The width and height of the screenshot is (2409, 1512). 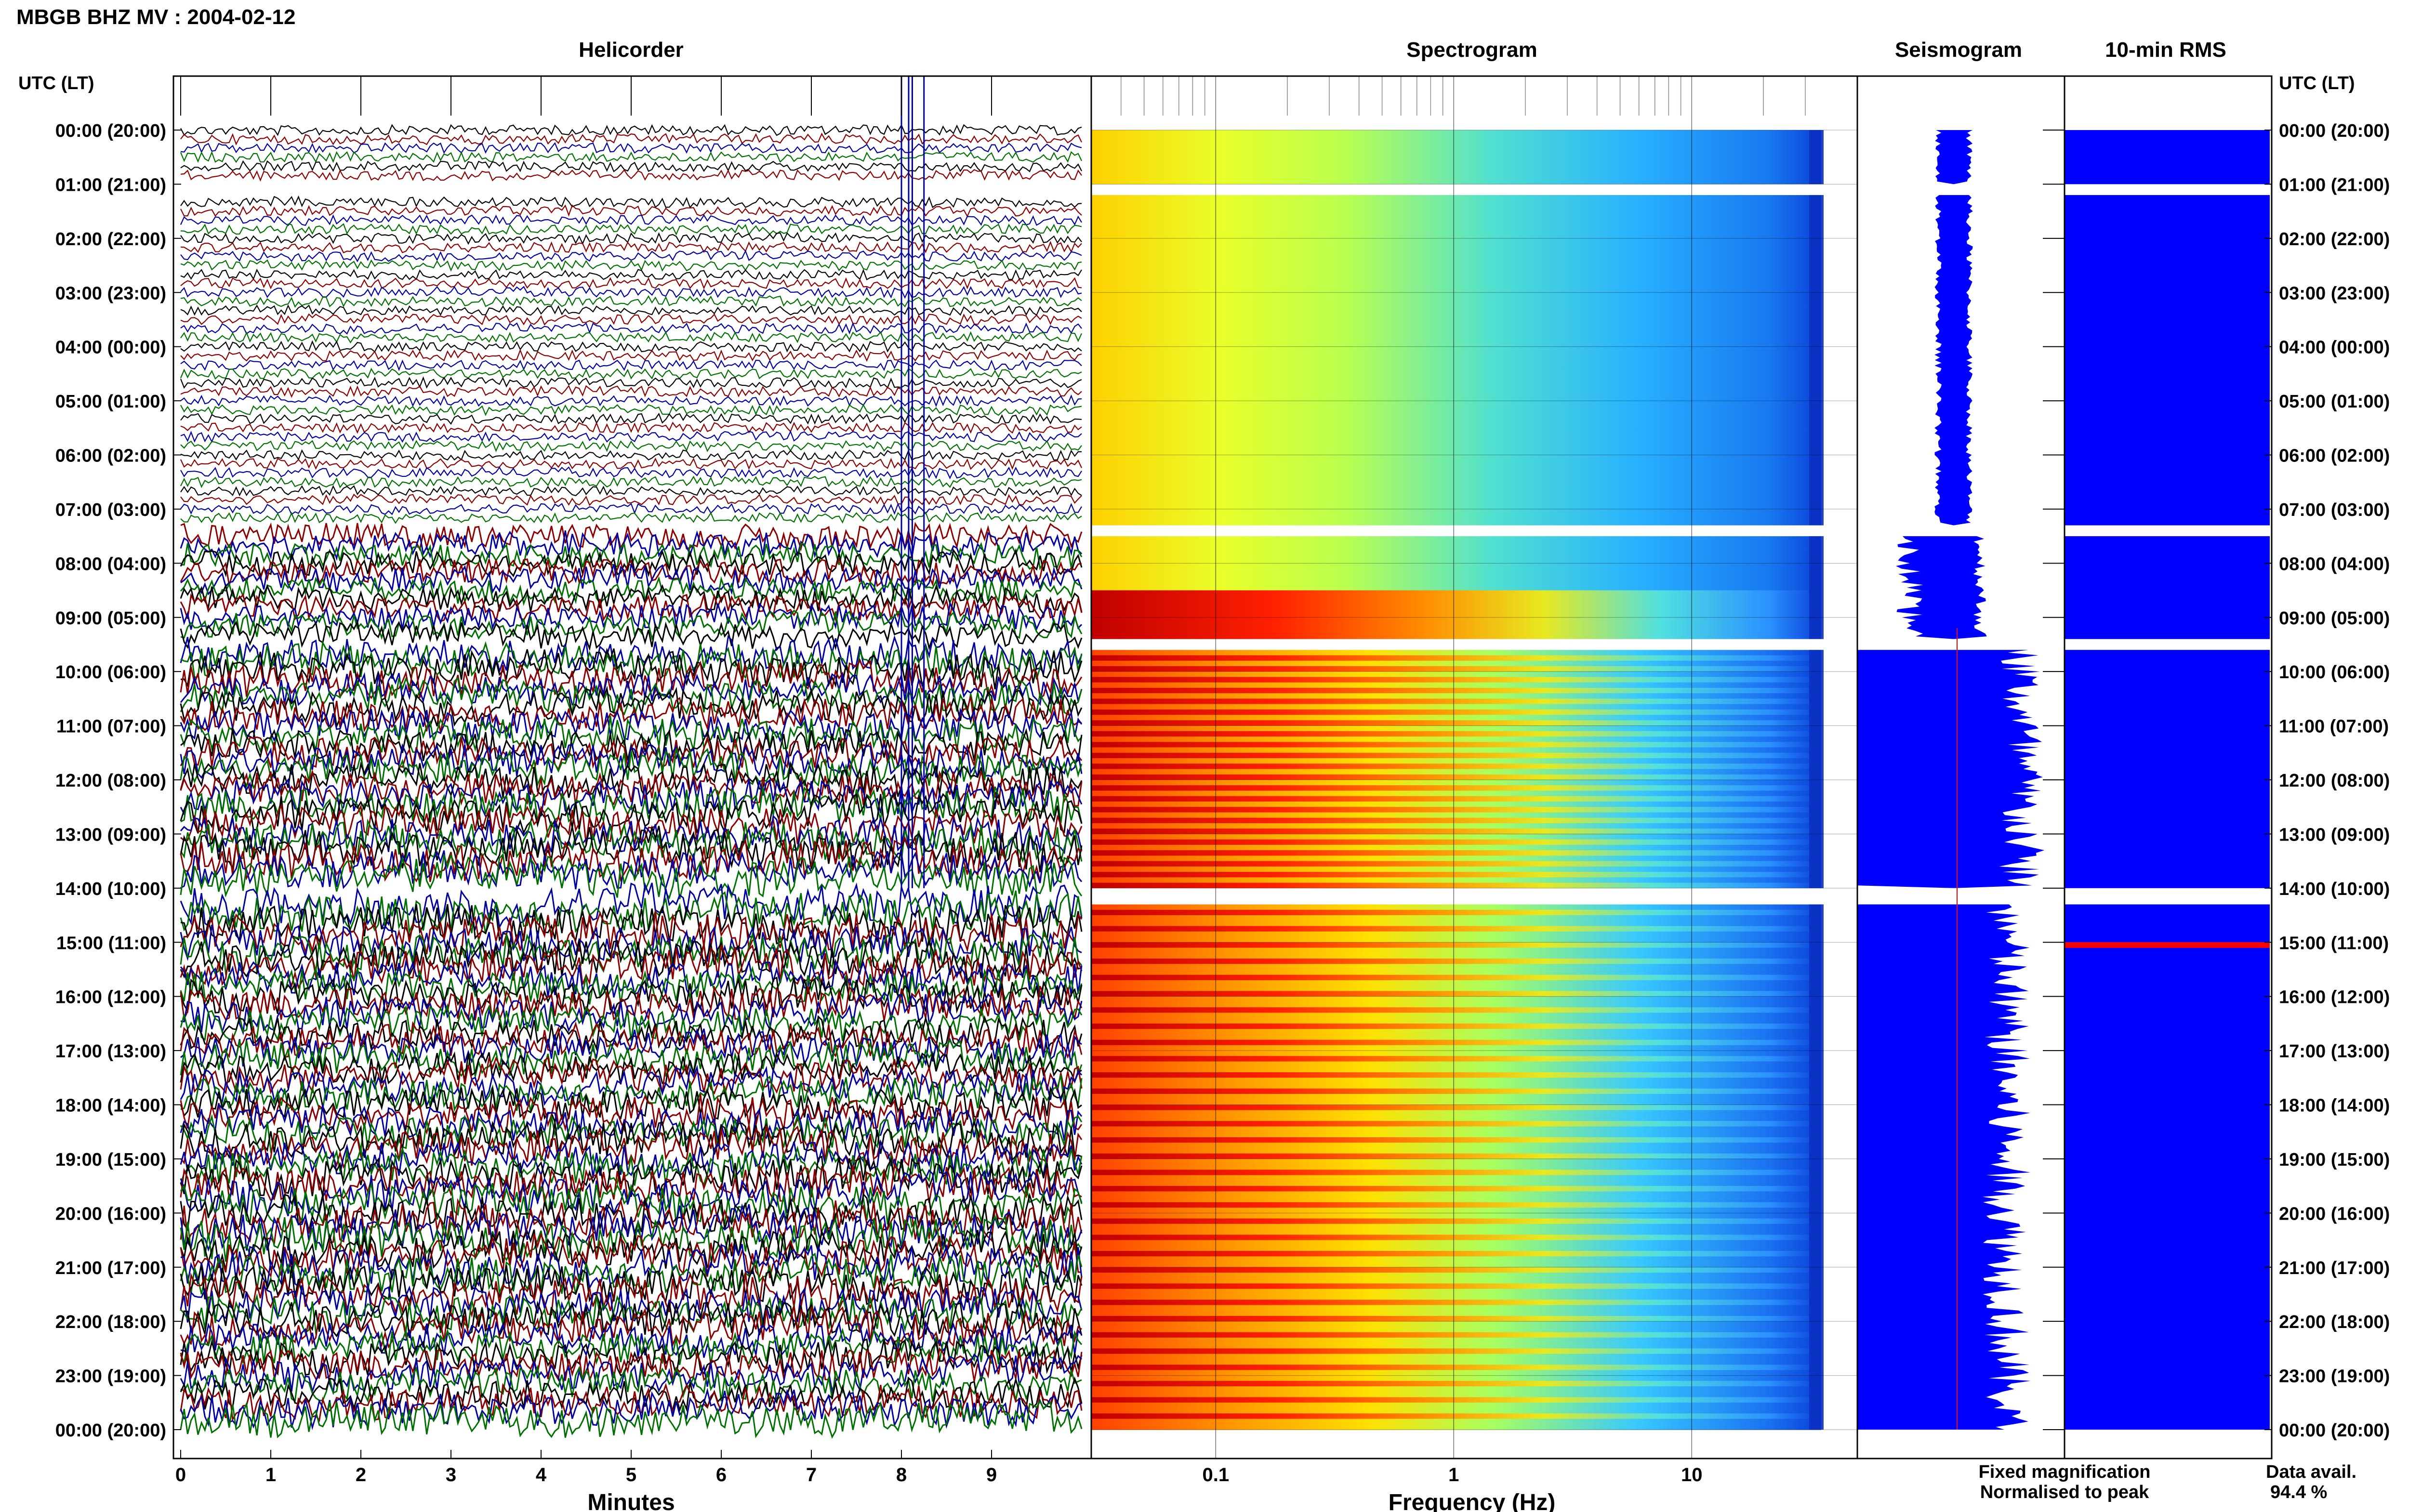 I want to click on y-tick-label-left: 09:00 (05:00), so click(x=110, y=618).